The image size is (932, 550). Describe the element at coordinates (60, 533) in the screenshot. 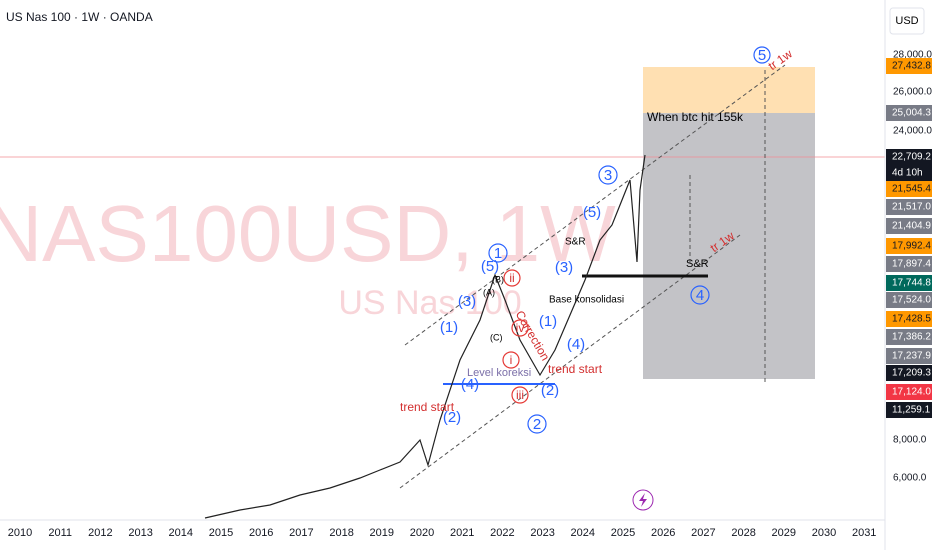

I see `year-label: 2011` at that location.